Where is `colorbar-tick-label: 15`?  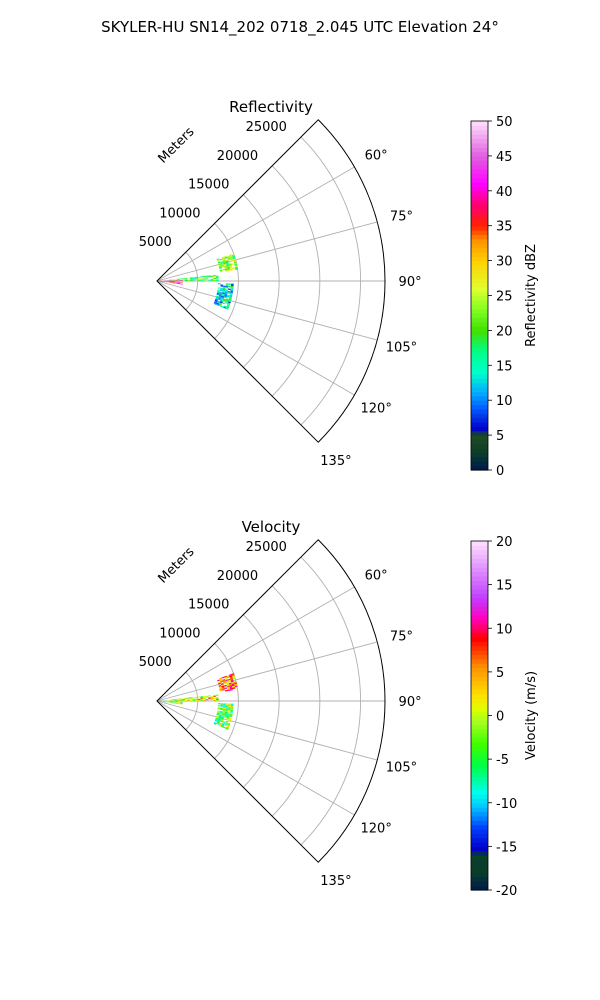 colorbar-tick-label: 15 is located at coordinates (504, 586).